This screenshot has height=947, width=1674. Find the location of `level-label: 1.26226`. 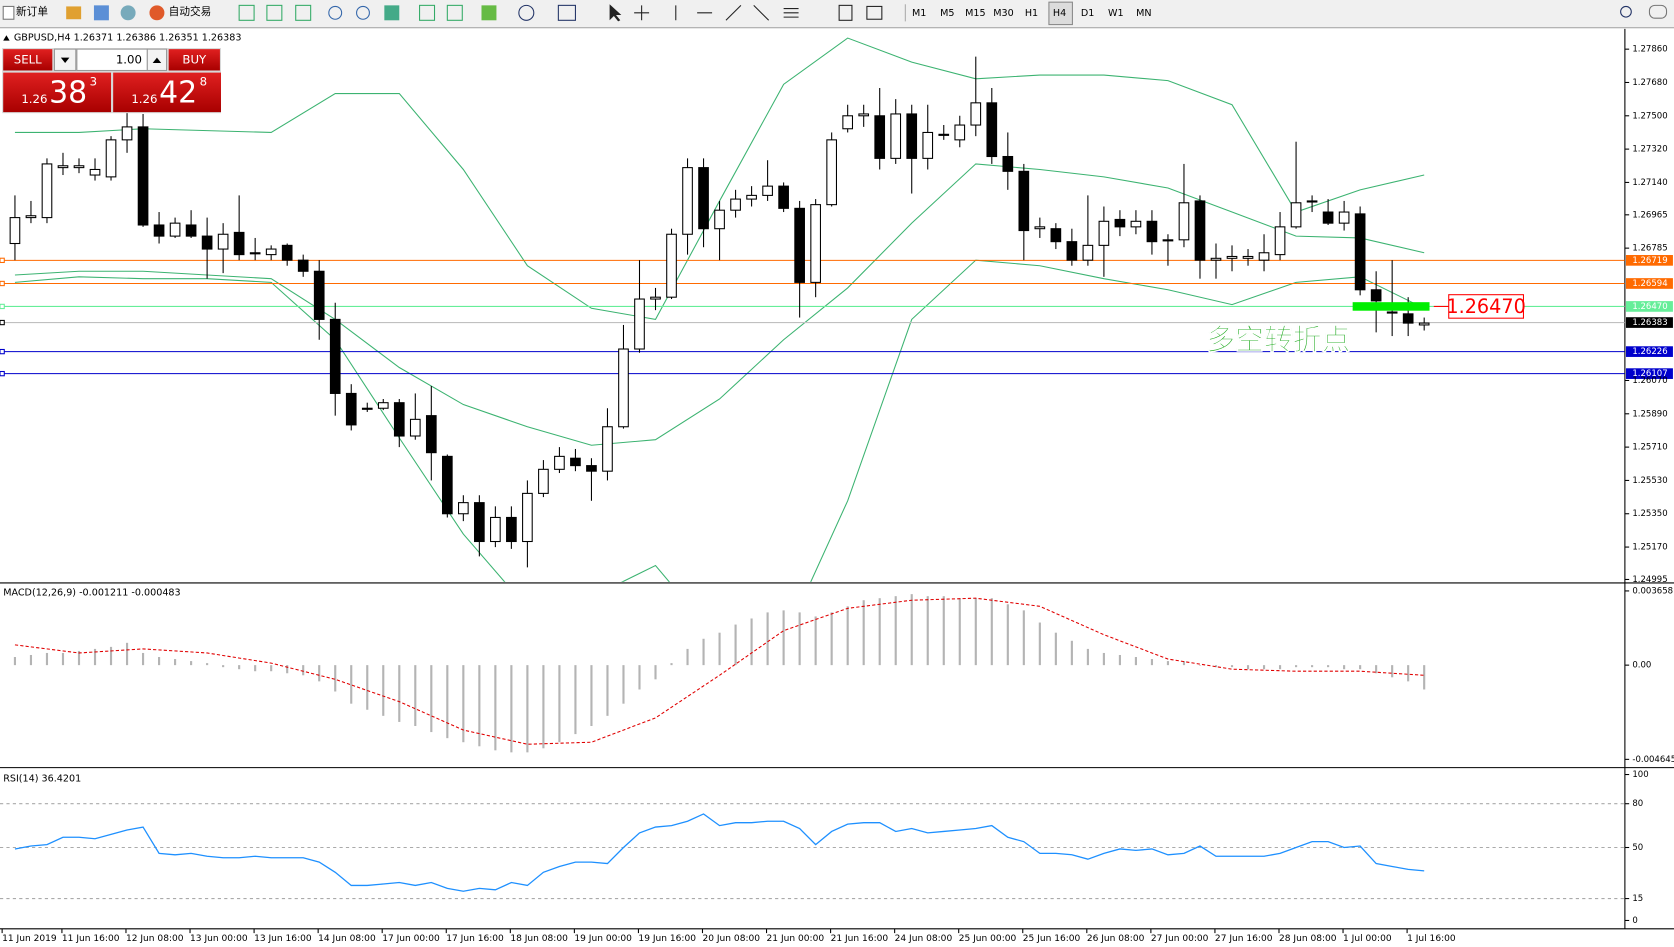

level-label: 1.26226 is located at coordinates (1649, 352).